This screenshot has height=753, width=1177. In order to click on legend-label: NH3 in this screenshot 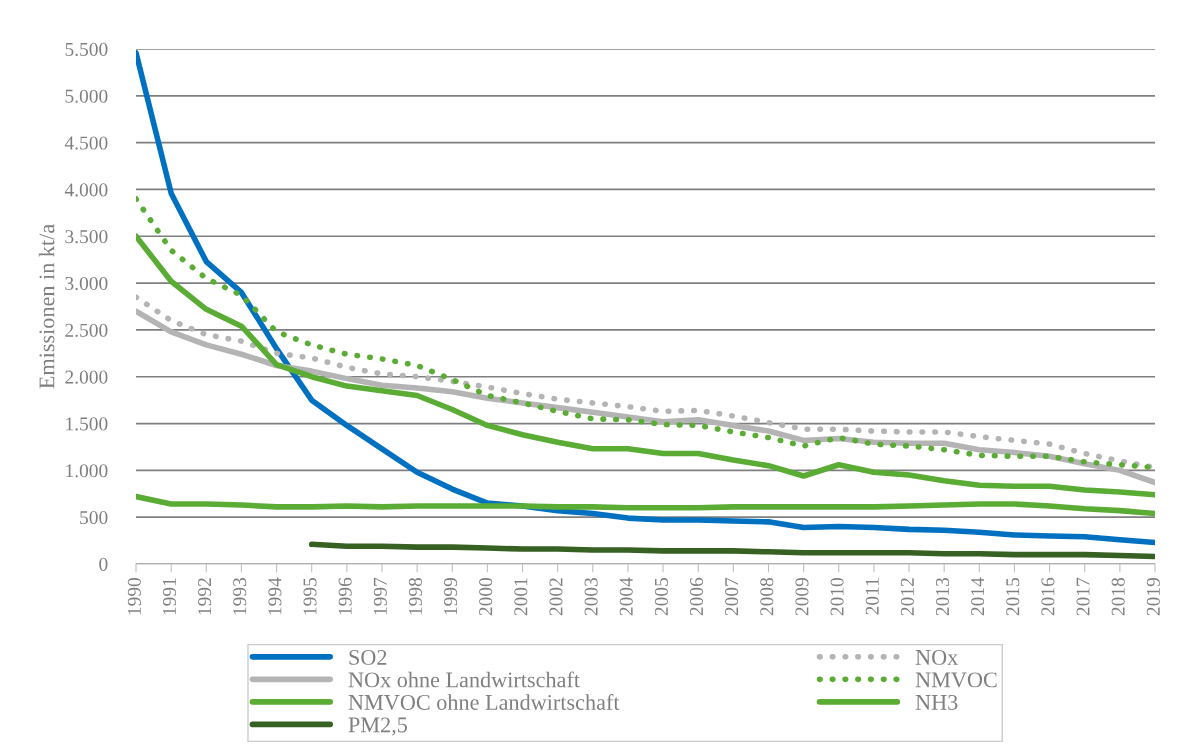, I will do `click(936, 702)`.